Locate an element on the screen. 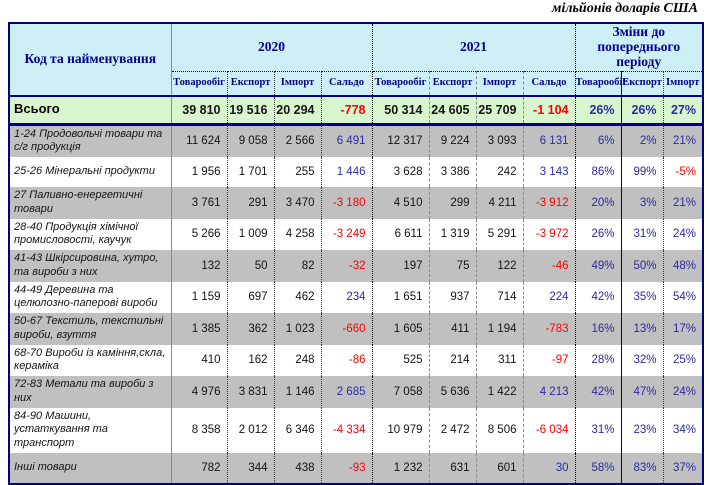 This screenshot has width=710, height=485. cell: 7 058 is located at coordinates (401, 392).